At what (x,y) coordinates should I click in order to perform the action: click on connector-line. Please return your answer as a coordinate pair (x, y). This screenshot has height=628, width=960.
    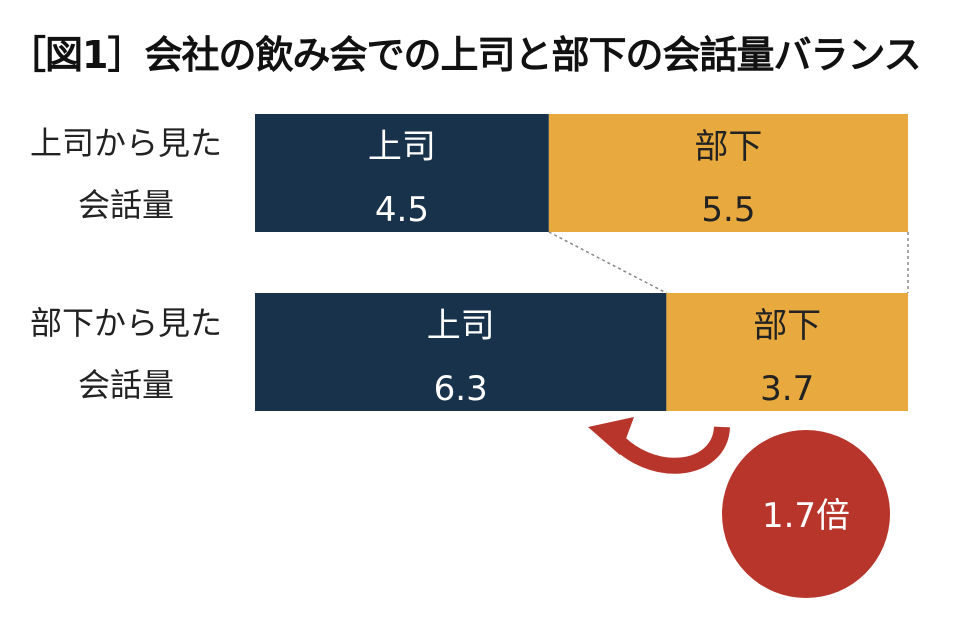
    Looking at the image, I should click on (607, 262).